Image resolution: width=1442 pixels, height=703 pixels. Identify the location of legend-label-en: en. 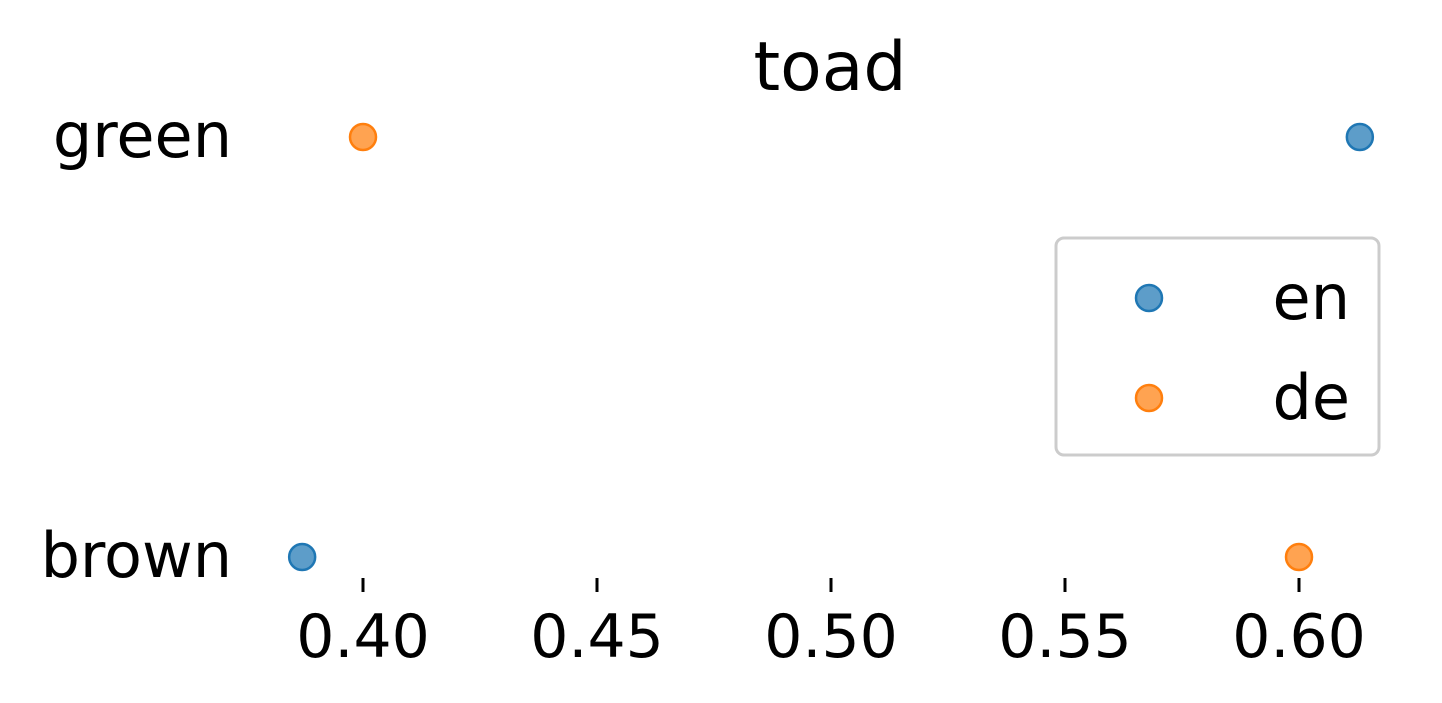
(1311, 297).